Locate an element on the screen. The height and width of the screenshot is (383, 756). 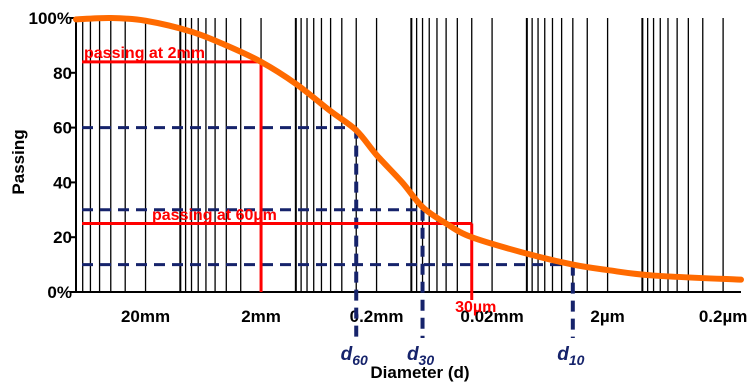
y-axis-title: Passing is located at coordinates (18, 161).